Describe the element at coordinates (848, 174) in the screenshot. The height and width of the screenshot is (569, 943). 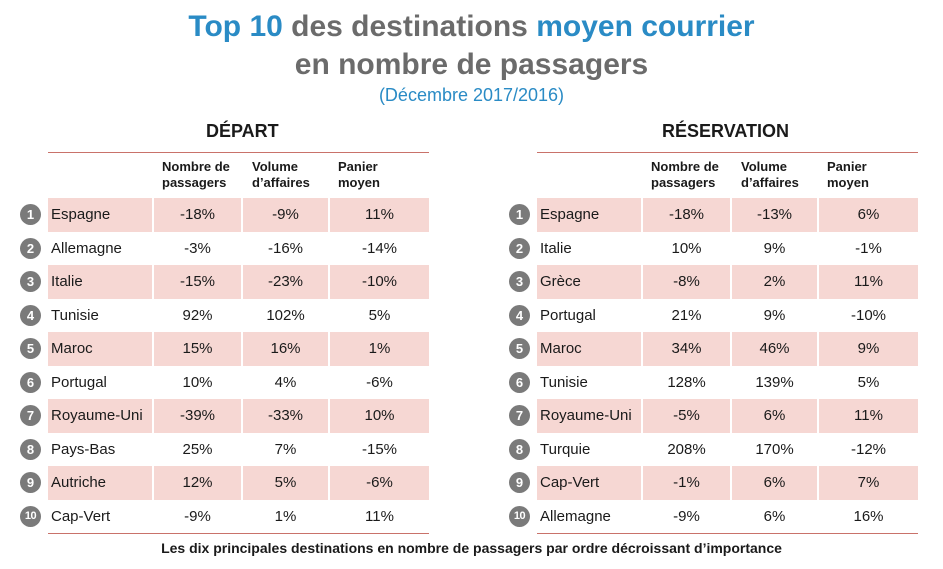
I see `reservation-column-header: Panier moyen` at that location.